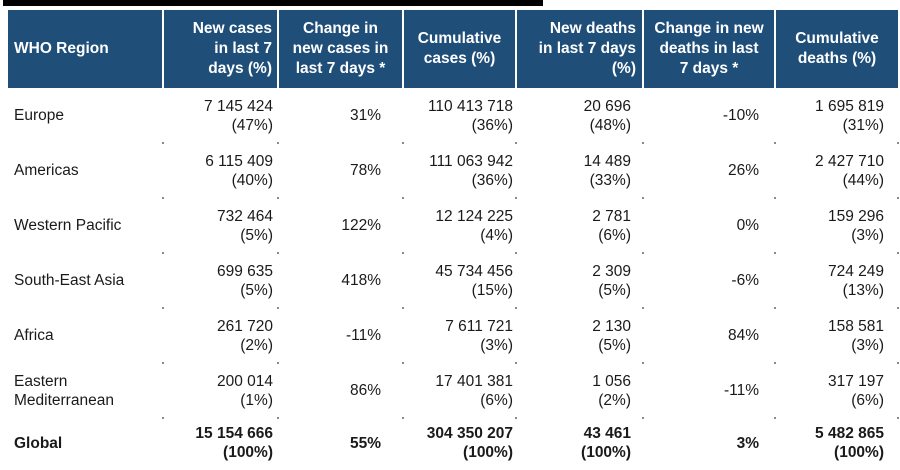  I want to click on cell-cumulative-cases: 111 063 942 (36%), so click(459, 170).